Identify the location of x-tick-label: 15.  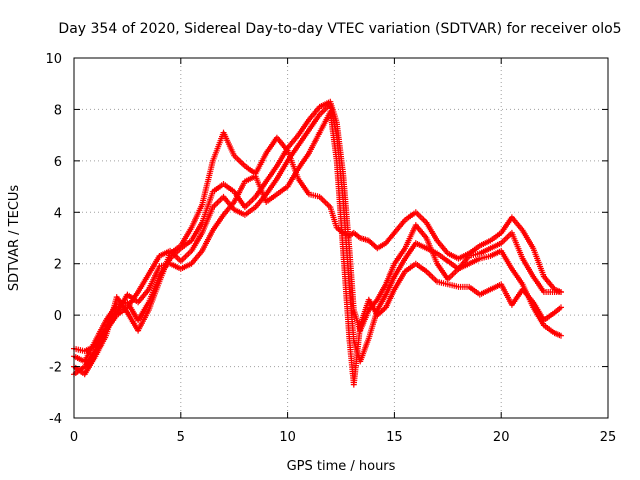
(394, 437).